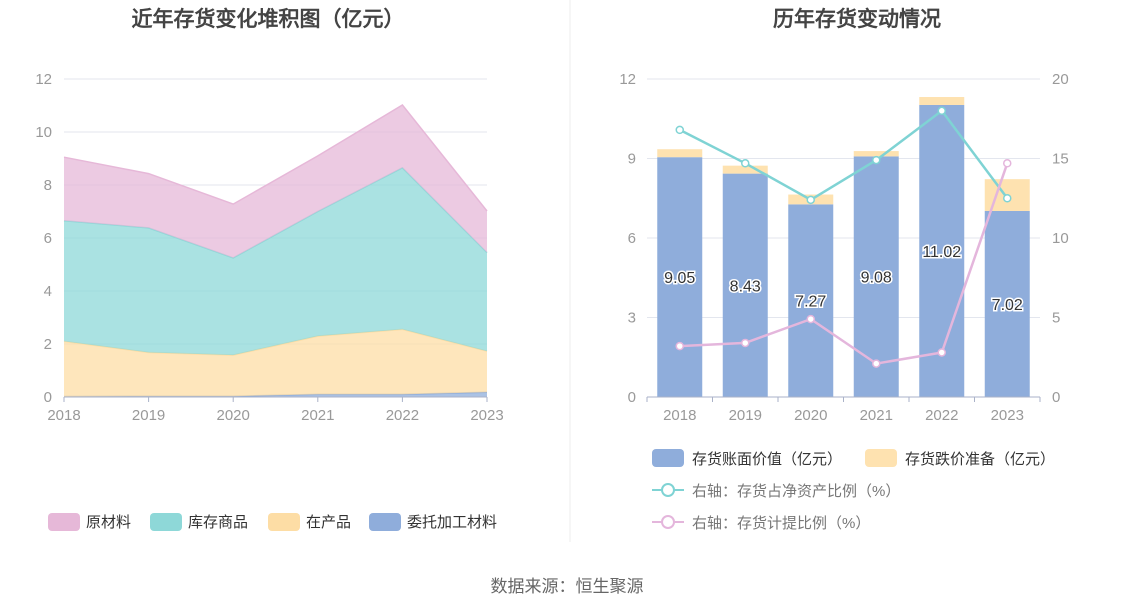 Image resolution: width=1134 pixels, height=612 pixels. Describe the element at coordinates (148, 415) in the screenshot. I see `left-x-tick-label: 2019` at that location.